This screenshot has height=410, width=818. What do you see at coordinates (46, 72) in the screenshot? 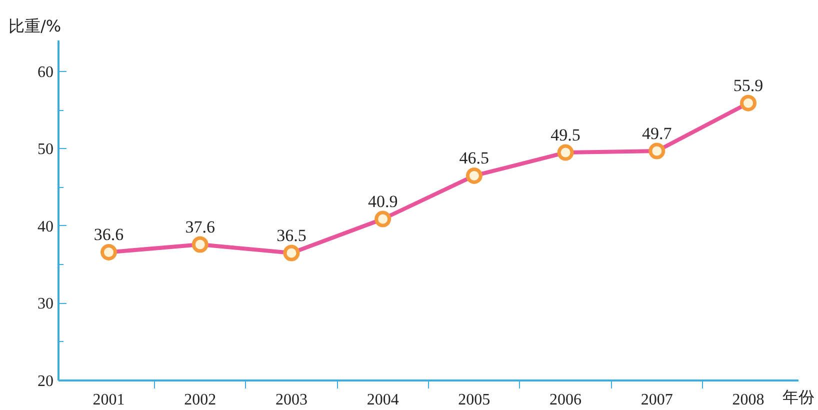
I see `y-tick-label: 60` at bounding box center [46, 72].